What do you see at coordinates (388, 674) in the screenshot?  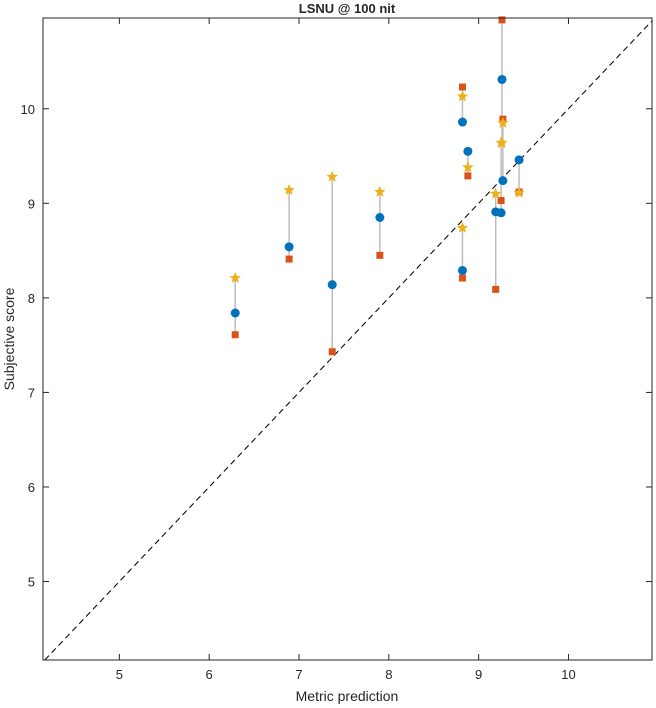 I see `x-tick-label: 8` at bounding box center [388, 674].